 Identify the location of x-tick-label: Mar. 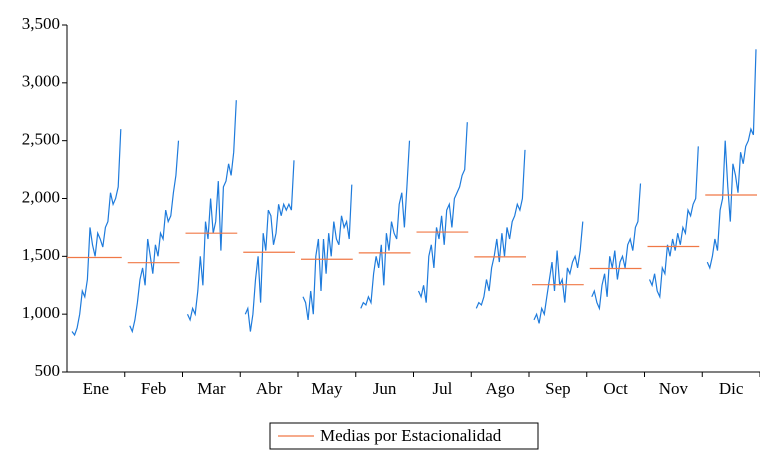
(211, 388).